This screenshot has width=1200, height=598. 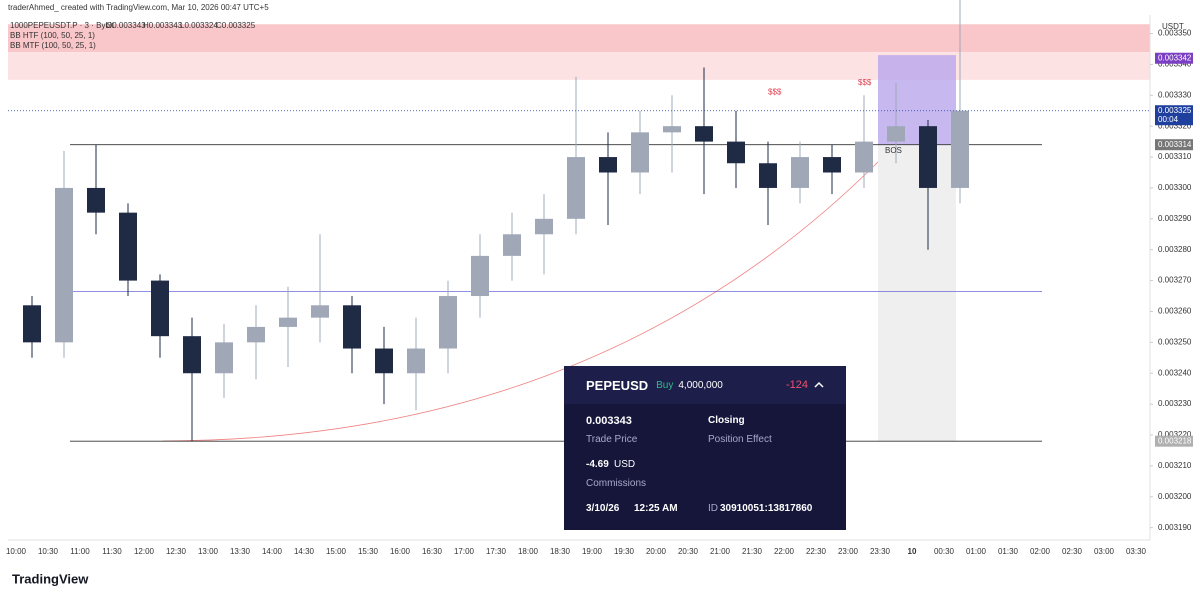 I want to click on brand: TradingView, so click(x=50, y=578).